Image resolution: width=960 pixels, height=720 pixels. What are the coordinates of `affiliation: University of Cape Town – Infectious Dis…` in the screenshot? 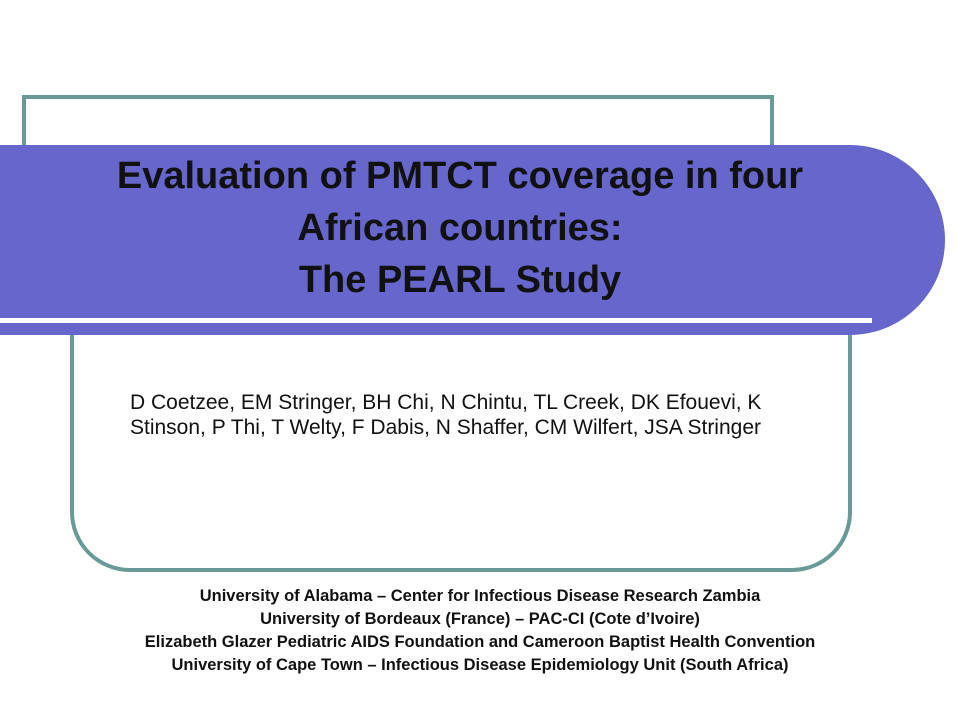 It's located at (480, 665).